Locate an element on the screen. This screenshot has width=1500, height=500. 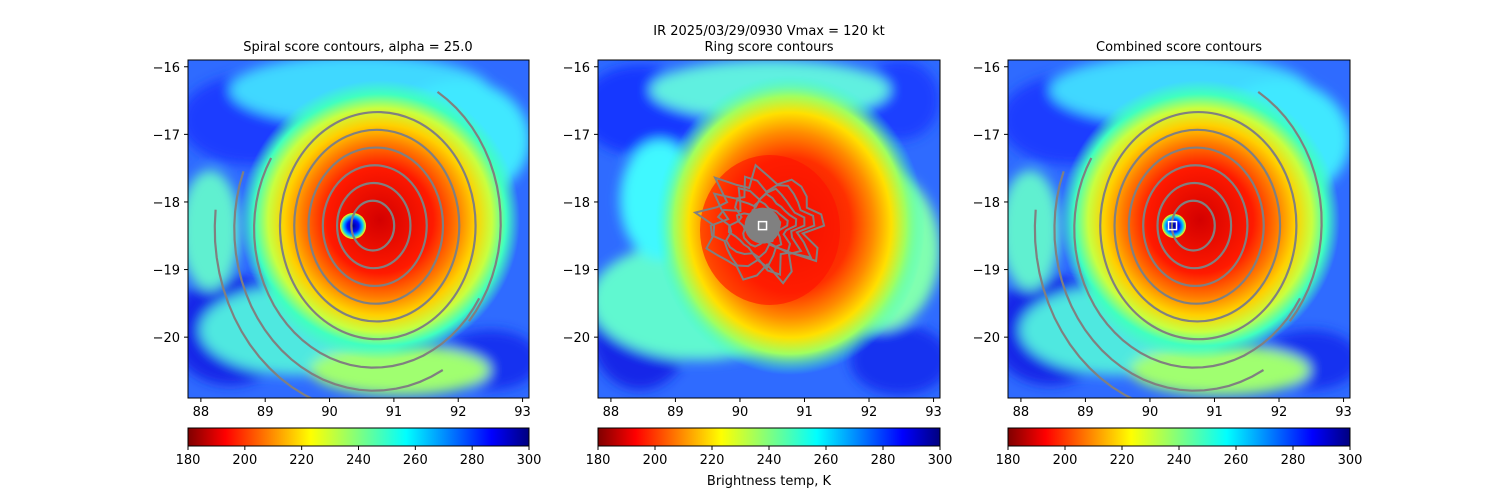
panel-title: Ring score contours is located at coordinates (768, 47).